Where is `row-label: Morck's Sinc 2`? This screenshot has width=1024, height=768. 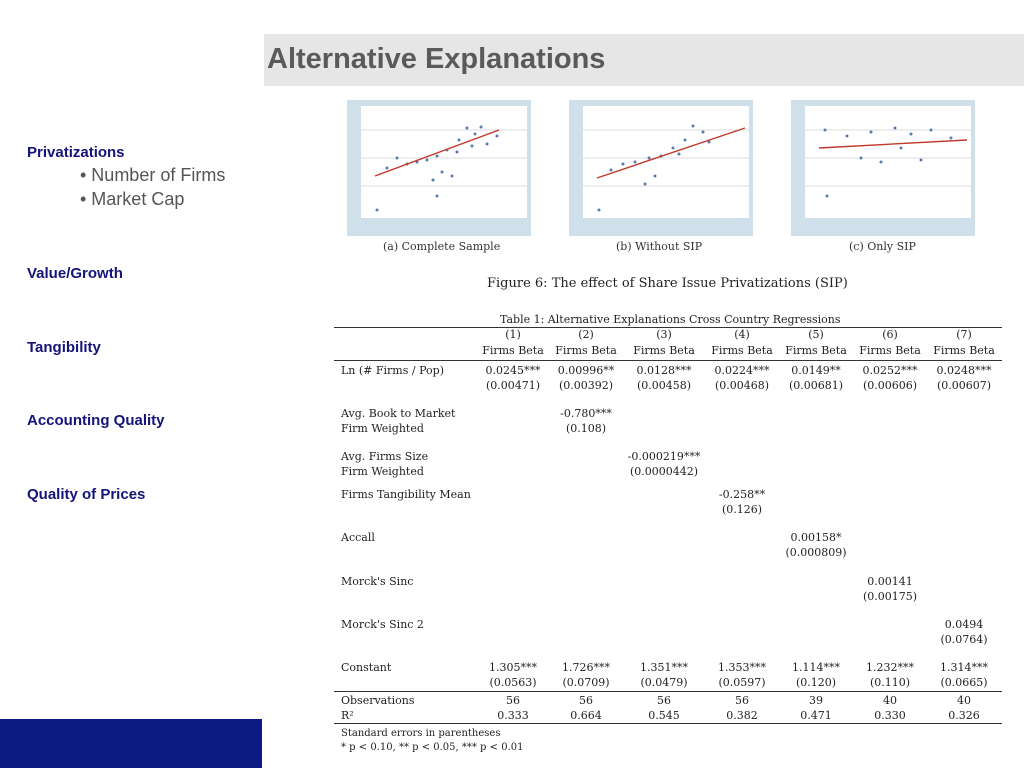
row-label: Morck's Sinc 2 is located at coordinates (382, 624).